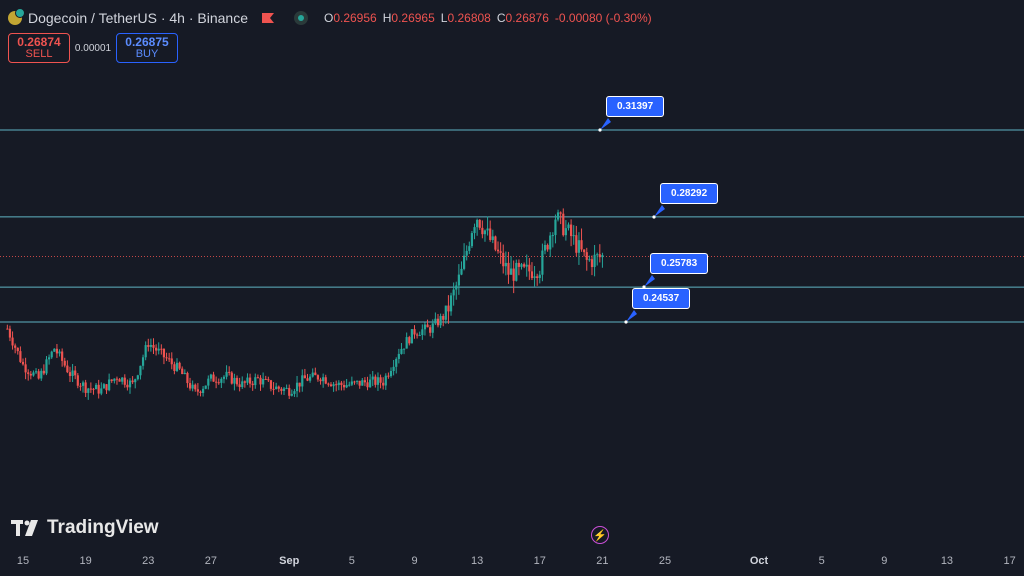 Image resolution: width=1024 pixels, height=576 pixels. Describe the element at coordinates (211, 561) in the screenshot. I see `x-tick-label: 27` at that location.